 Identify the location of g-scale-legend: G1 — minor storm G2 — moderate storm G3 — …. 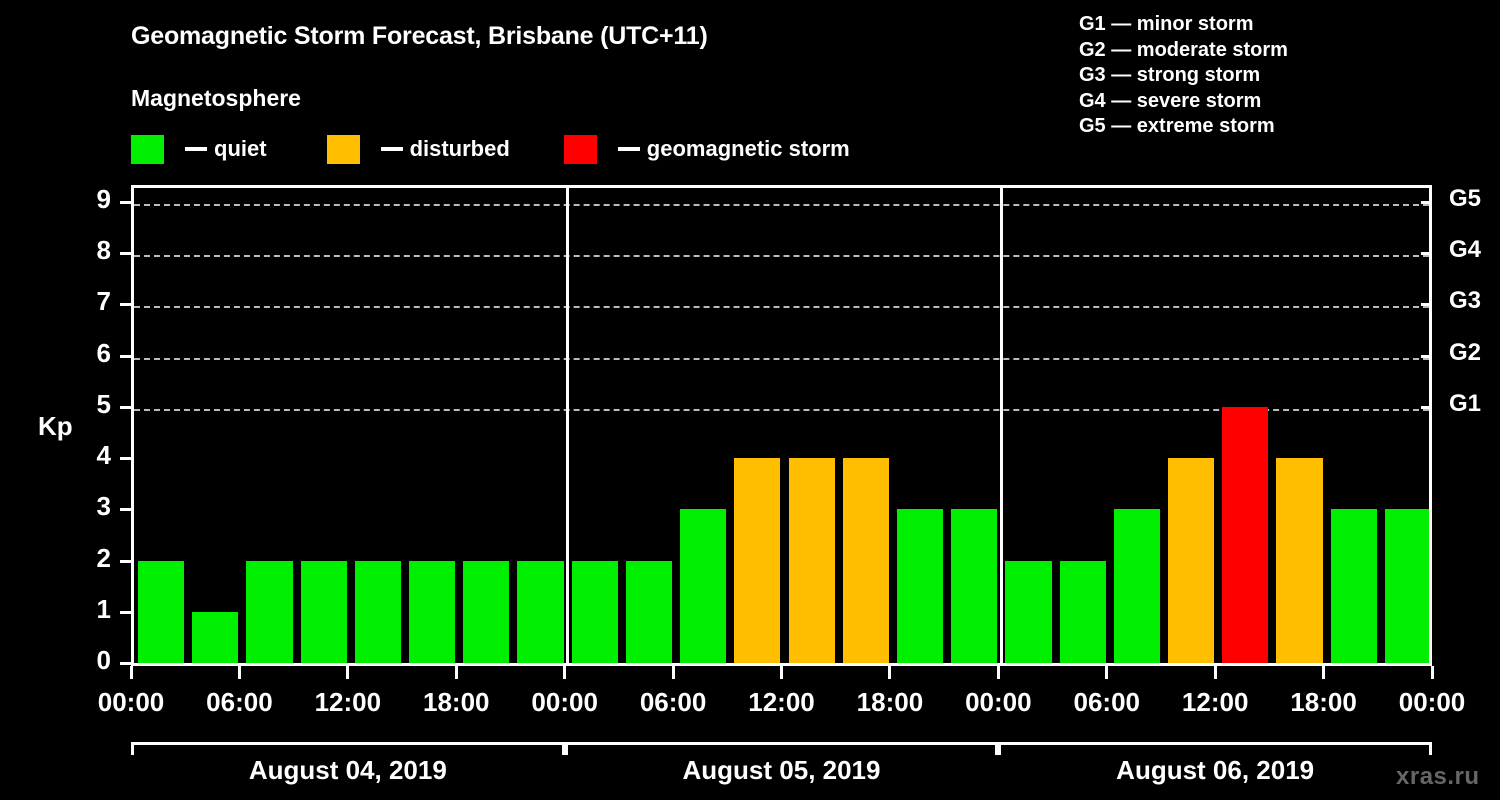
(1183, 76).